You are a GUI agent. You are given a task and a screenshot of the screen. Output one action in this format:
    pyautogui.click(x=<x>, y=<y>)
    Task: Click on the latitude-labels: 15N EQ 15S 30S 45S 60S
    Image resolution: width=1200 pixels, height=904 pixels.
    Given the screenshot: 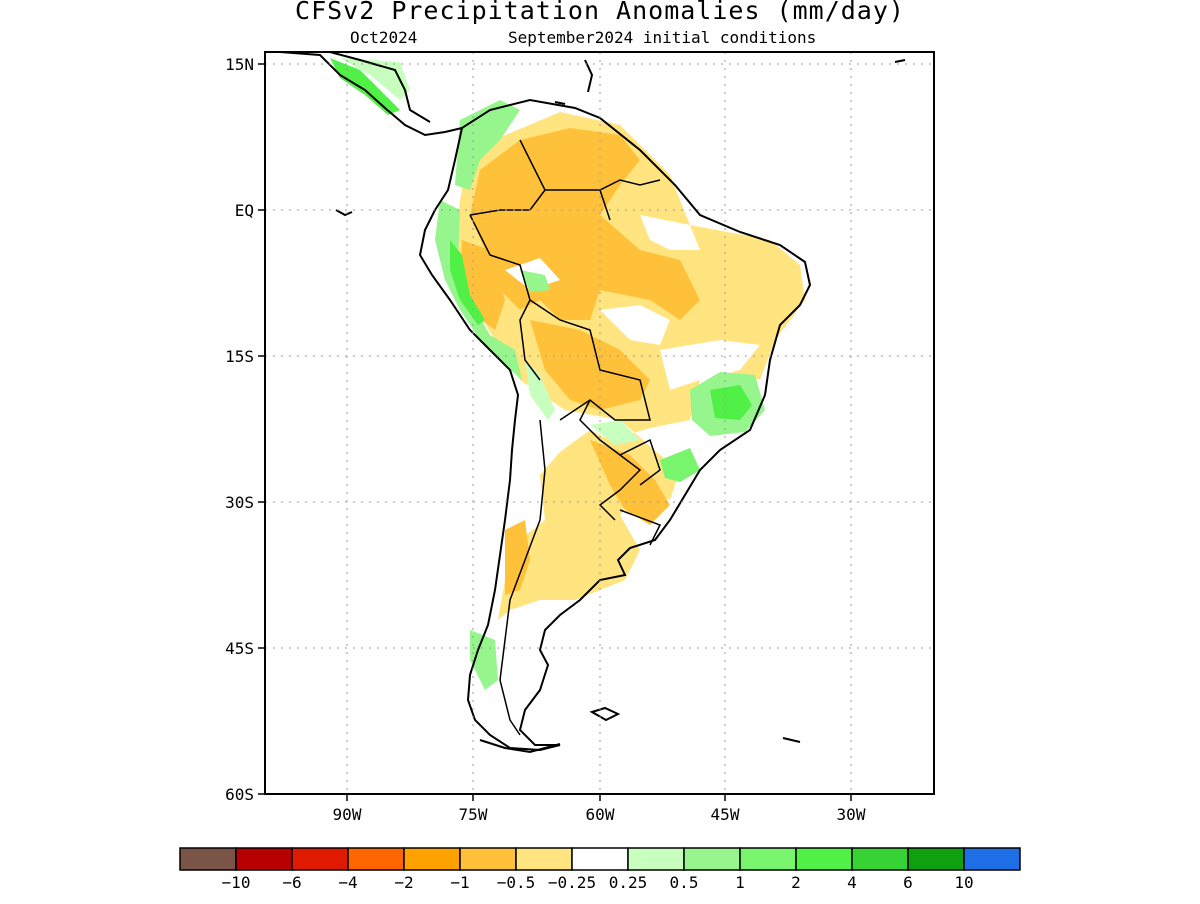 What is the action you would take?
    pyautogui.click(x=239, y=429)
    